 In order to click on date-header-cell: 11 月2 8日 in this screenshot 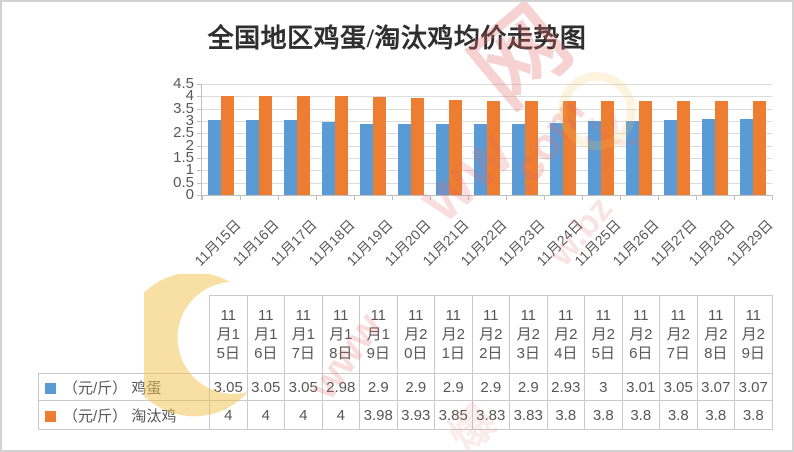, I will do `click(715, 334)`.